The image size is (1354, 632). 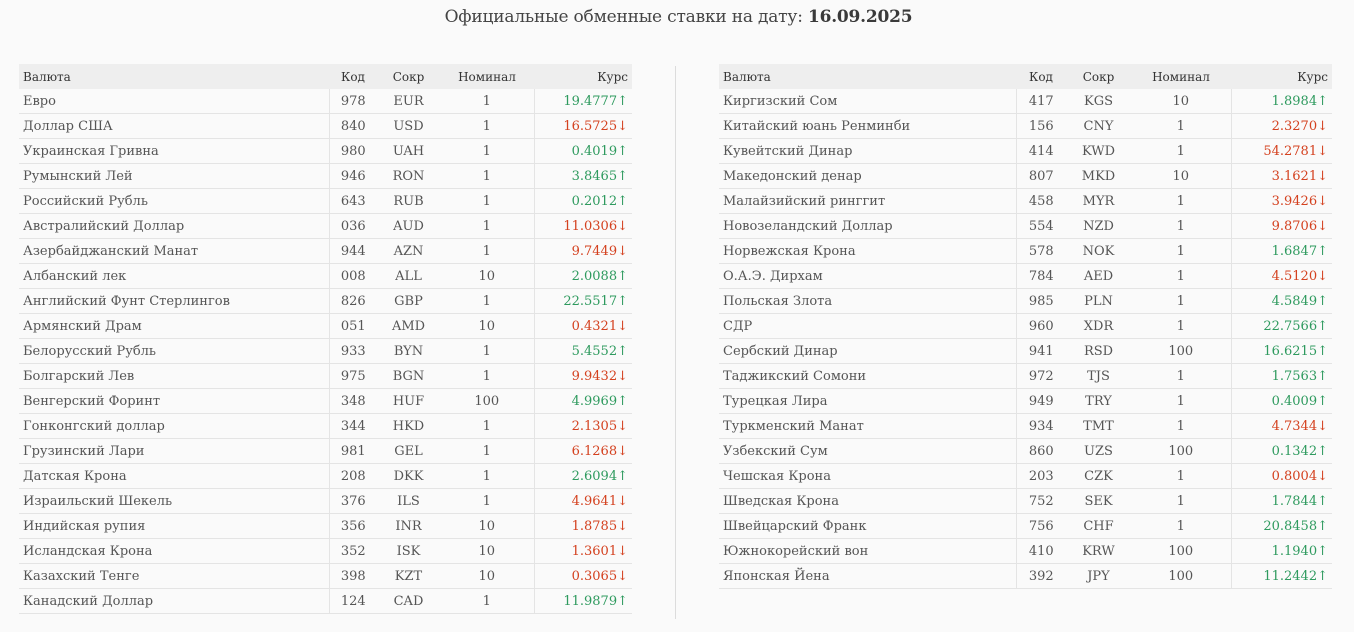 What do you see at coordinates (408, 426) in the screenshot?
I see `currency-abbr: HKD` at bounding box center [408, 426].